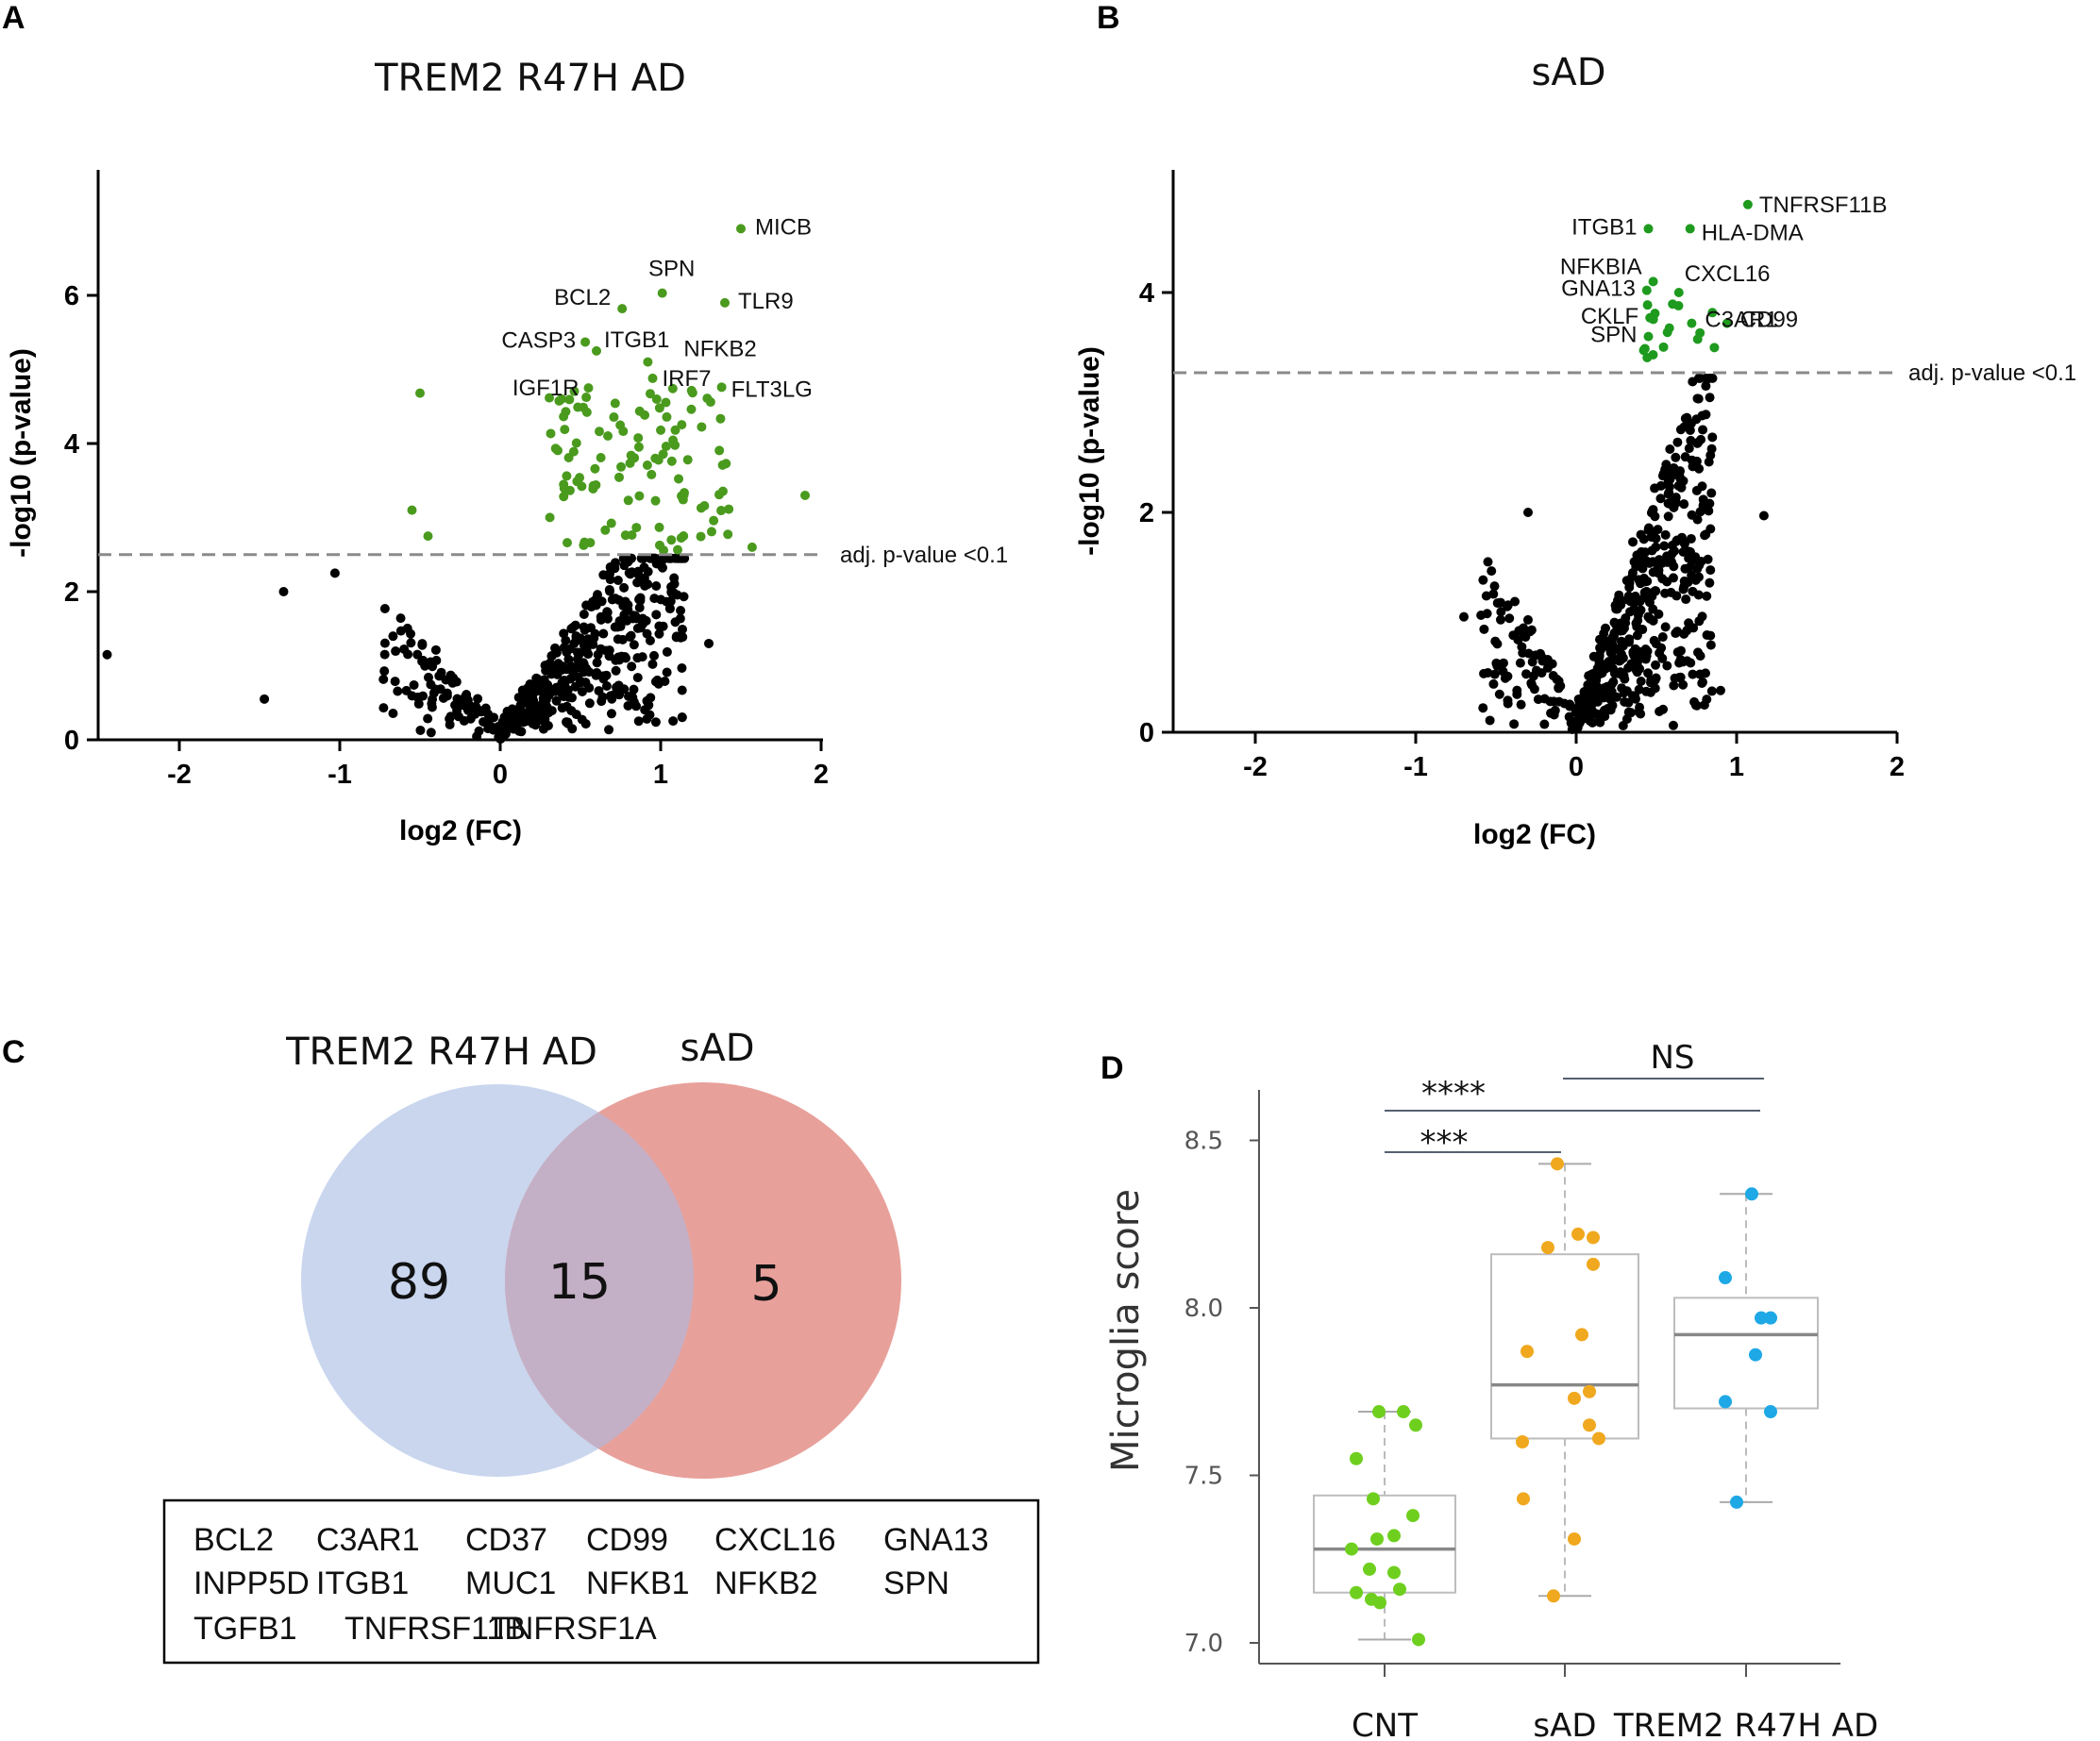 The height and width of the screenshot is (1741, 2100). What do you see at coordinates (721, 388) in the screenshot?
I see `labeled-point-flt3lg` at bounding box center [721, 388].